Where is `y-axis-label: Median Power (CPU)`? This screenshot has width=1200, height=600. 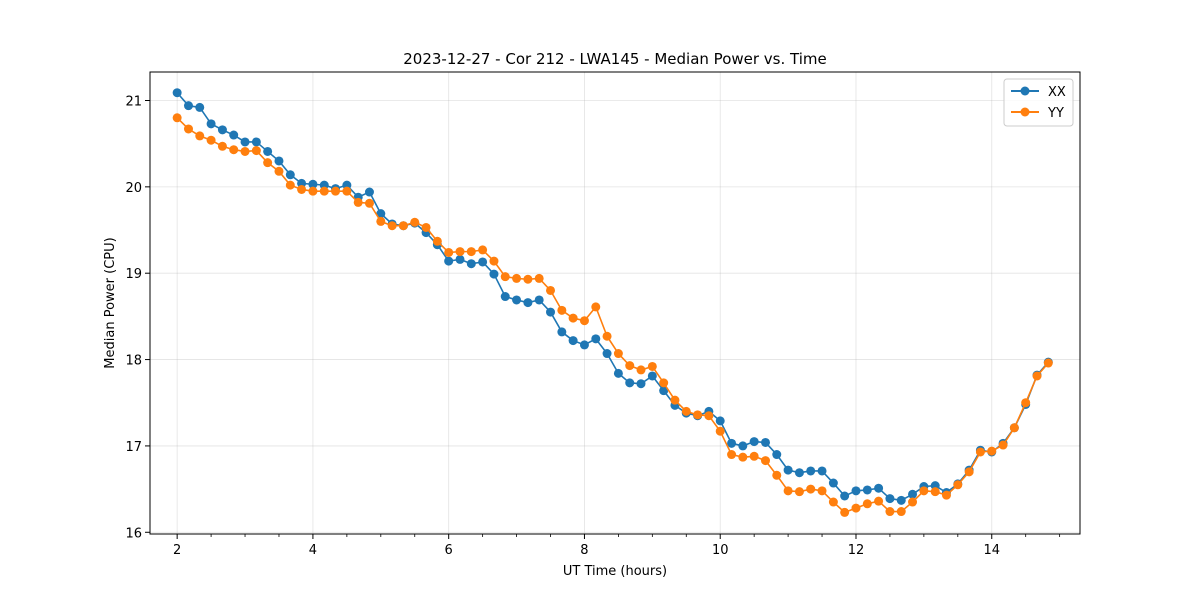
y-axis-label: Median Power (CPU) is located at coordinates (110, 302).